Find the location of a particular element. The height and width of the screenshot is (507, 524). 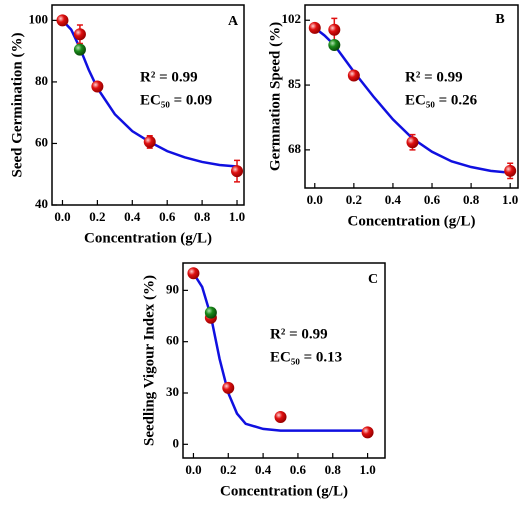

y-tick-label: 40 is located at coordinates (41, 203).